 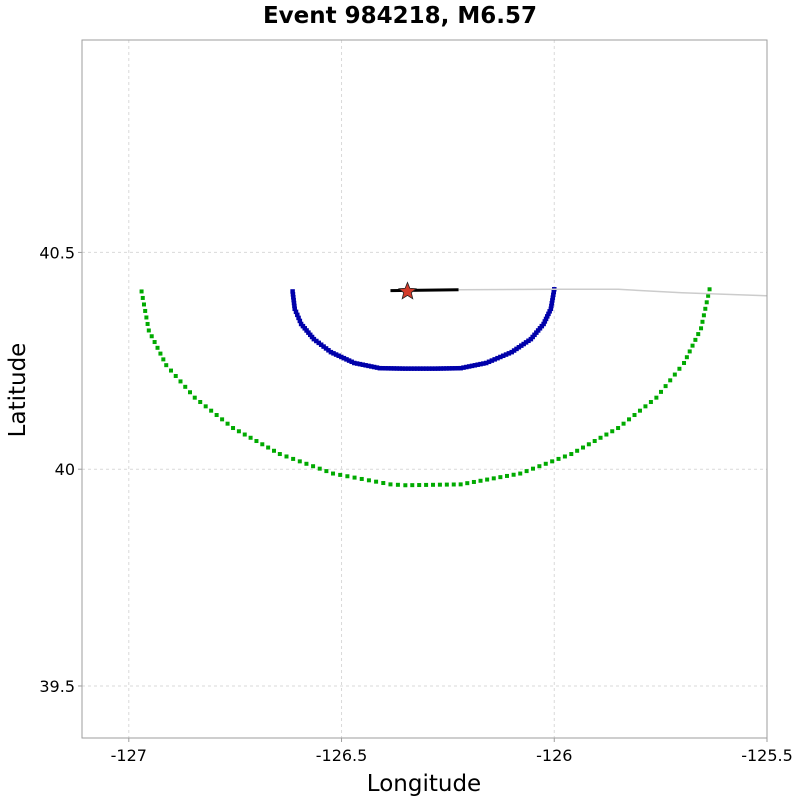 I want to click on trace-line, so click(x=613, y=292).